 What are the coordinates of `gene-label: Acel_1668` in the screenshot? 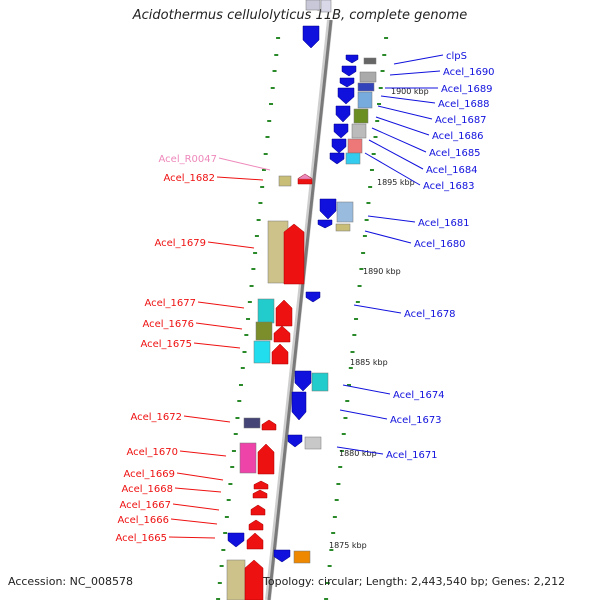 It's located at (147, 489).